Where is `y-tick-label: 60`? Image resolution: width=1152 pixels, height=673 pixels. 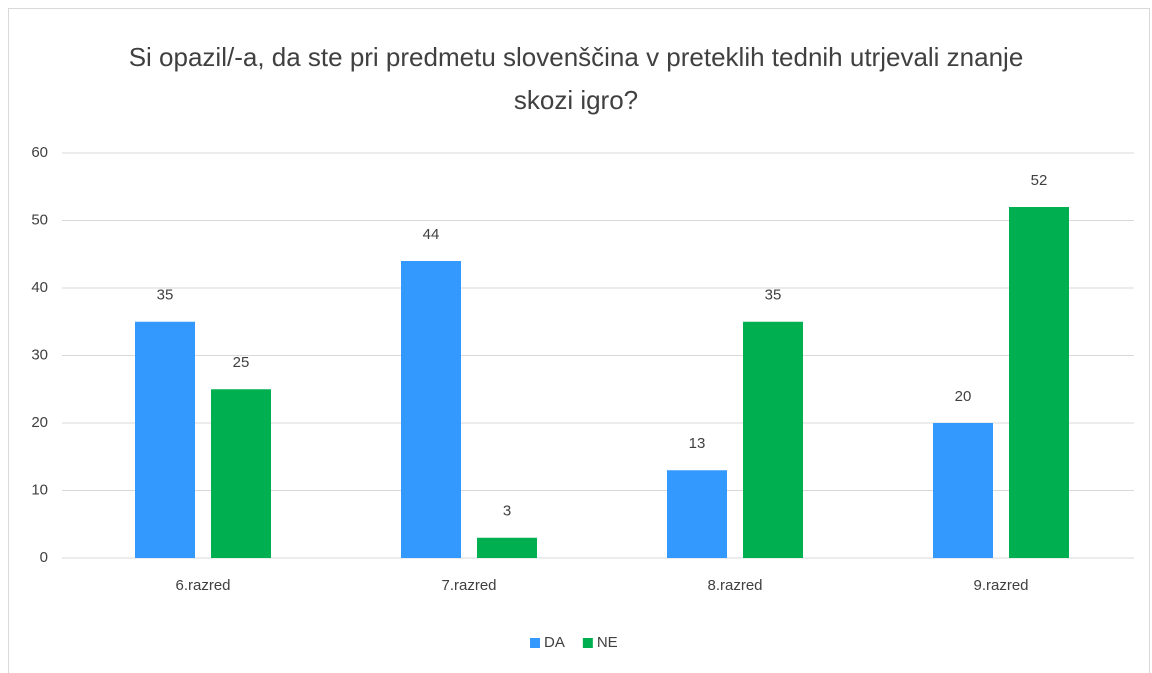 y-tick-label: 60 is located at coordinates (39, 152).